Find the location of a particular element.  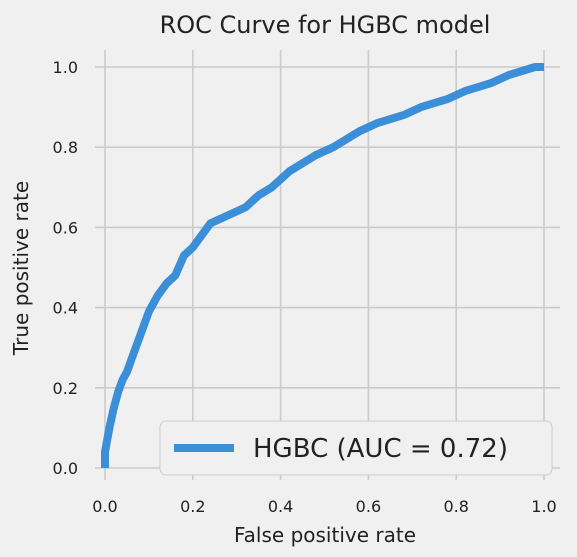

x-tick-label: 0.0 is located at coordinates (104, 506).